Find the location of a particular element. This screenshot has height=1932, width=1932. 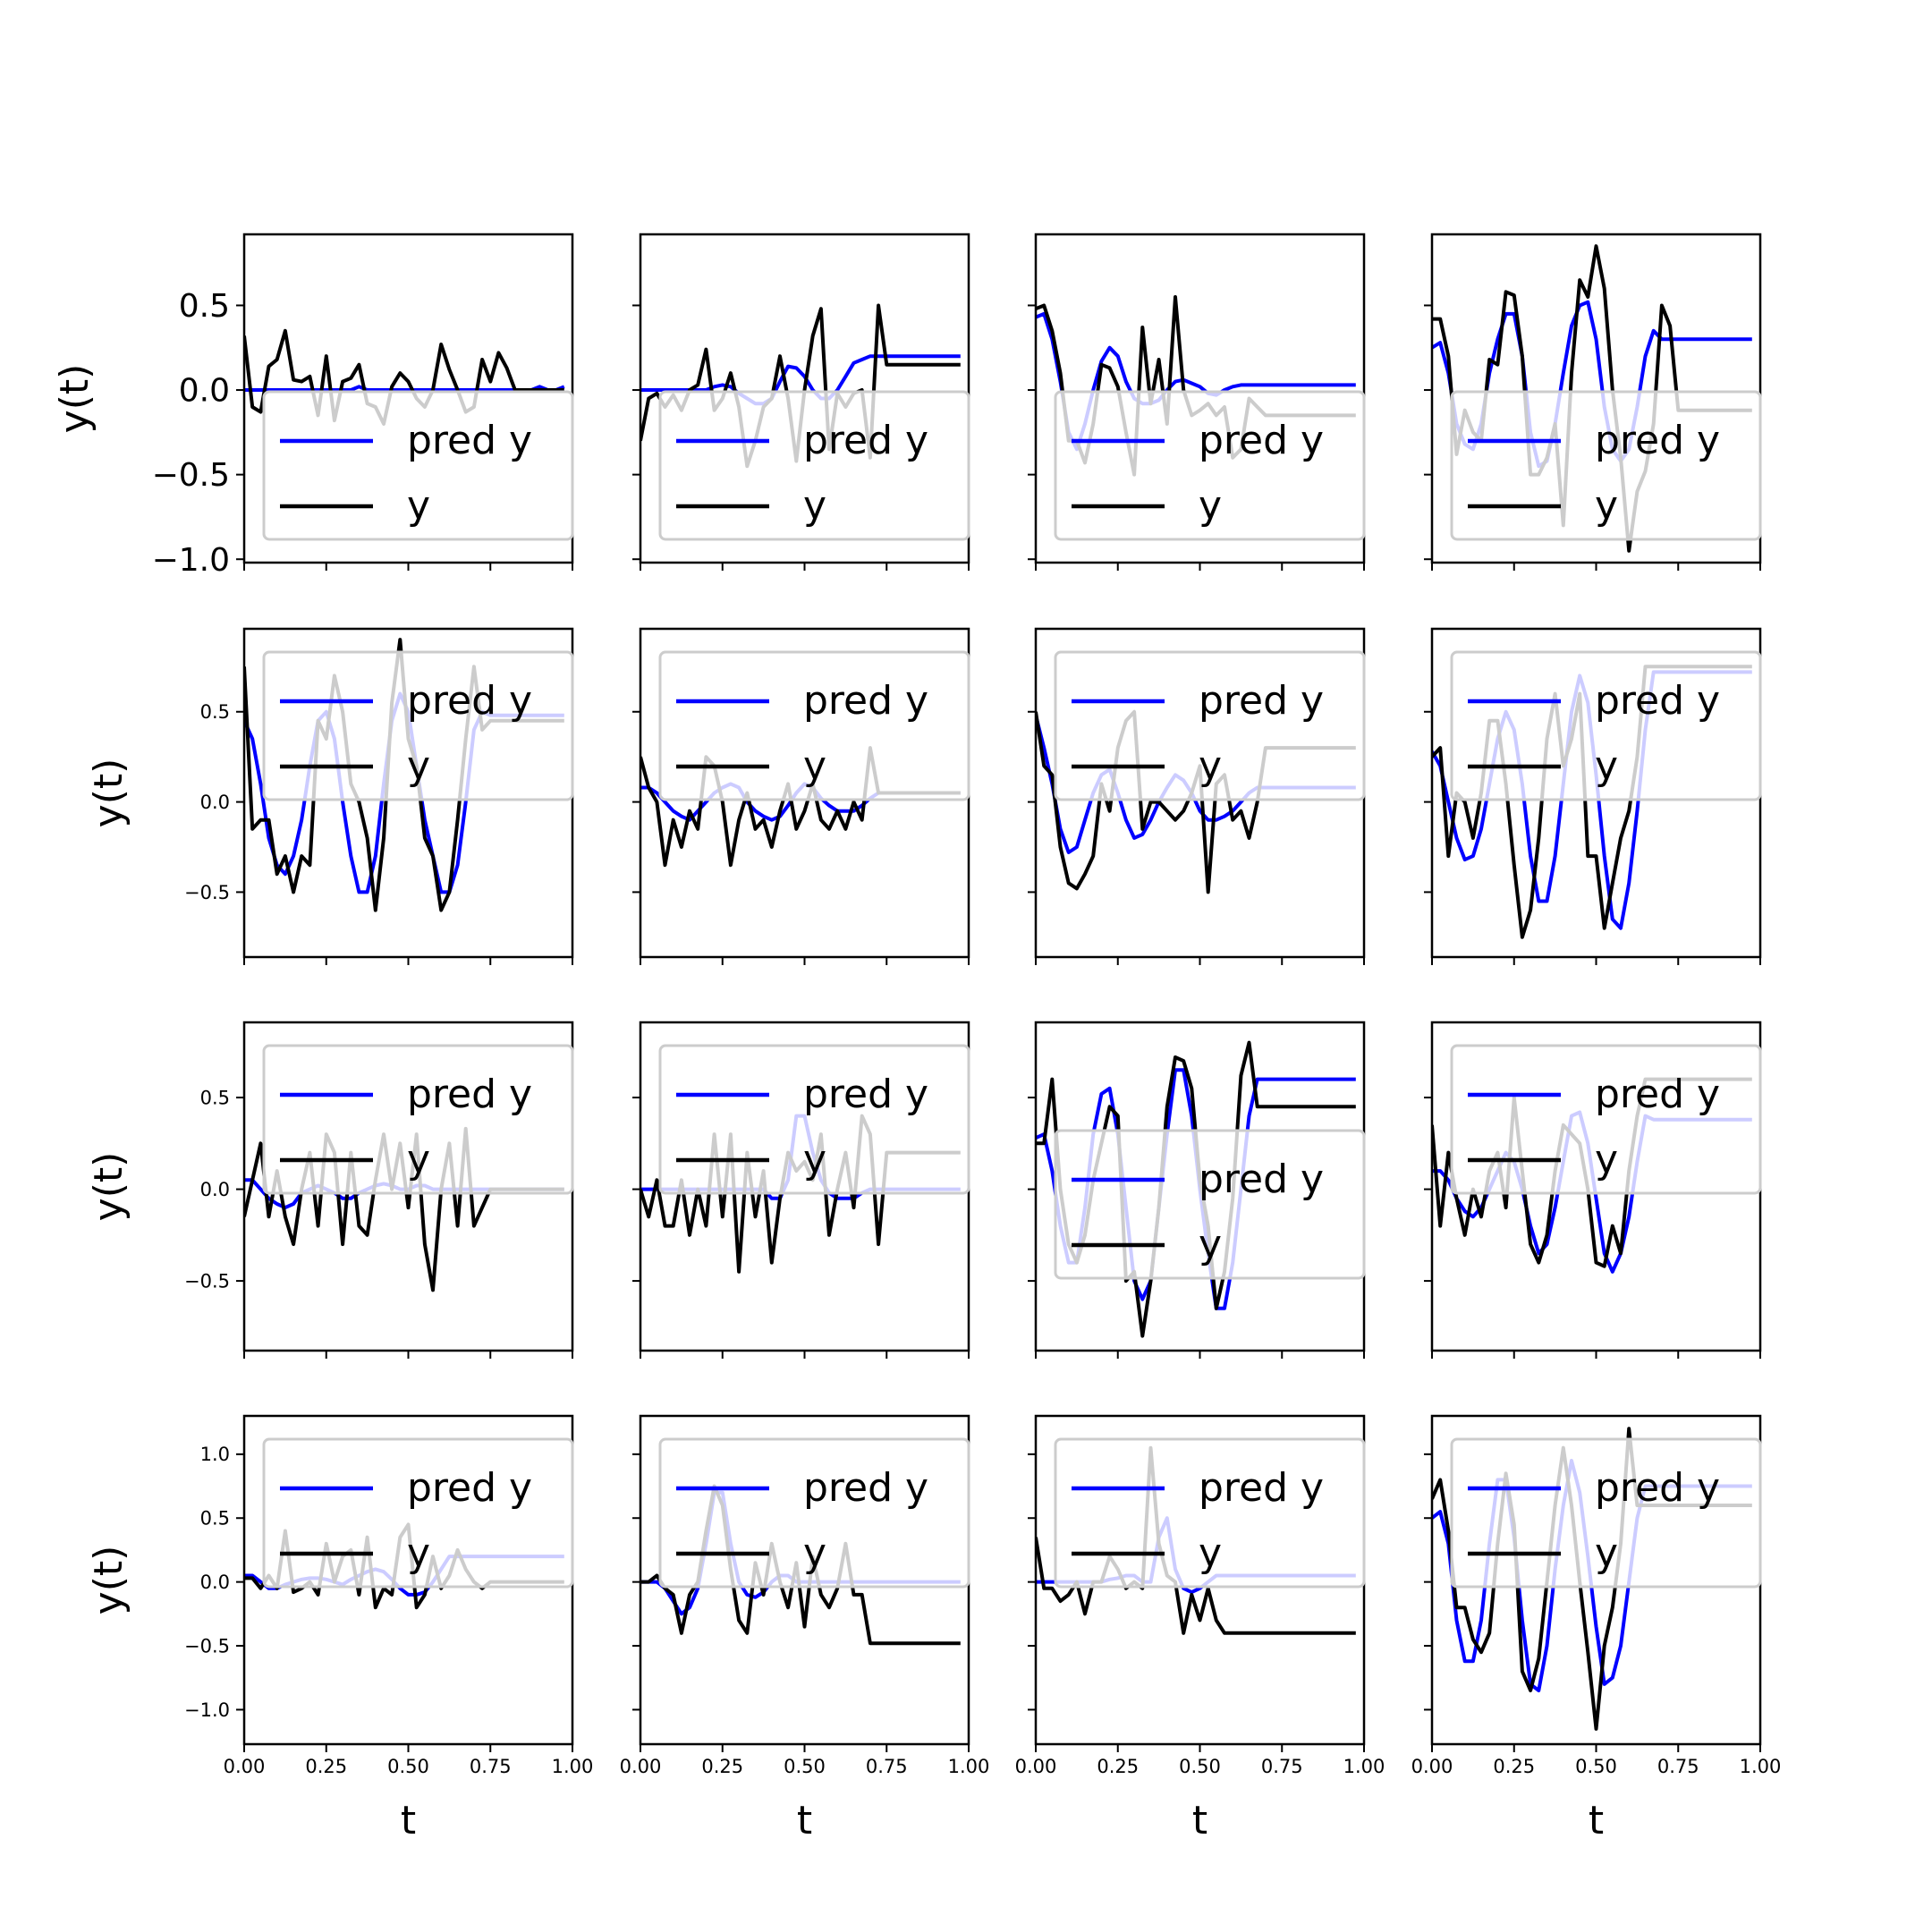

subplot-r2-c3: pred y y is located at coordinates (1197, 796).